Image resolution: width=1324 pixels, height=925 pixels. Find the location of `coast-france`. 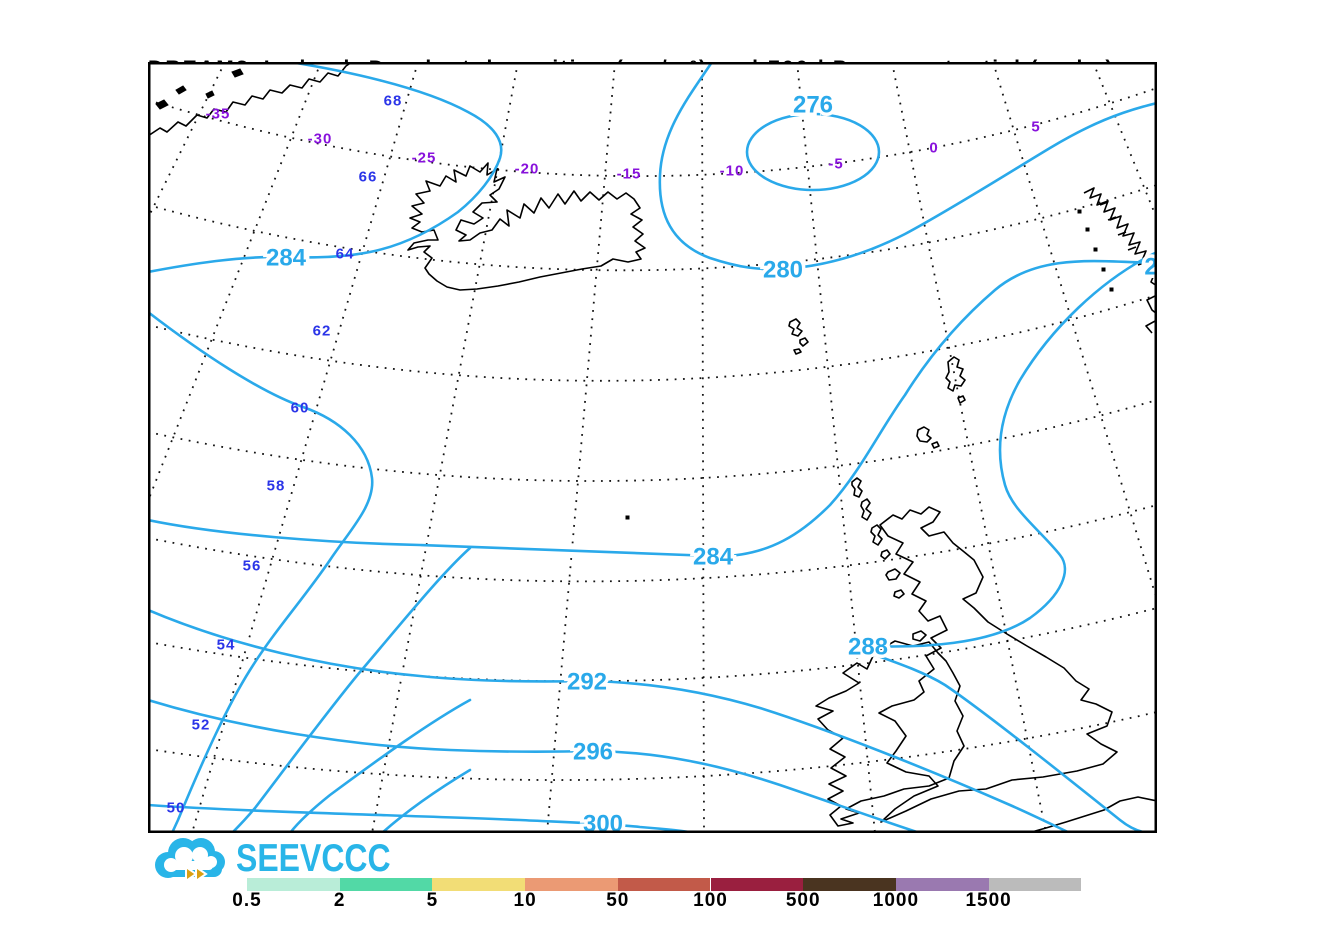

coast-france is located at coordinates (1092, 814).